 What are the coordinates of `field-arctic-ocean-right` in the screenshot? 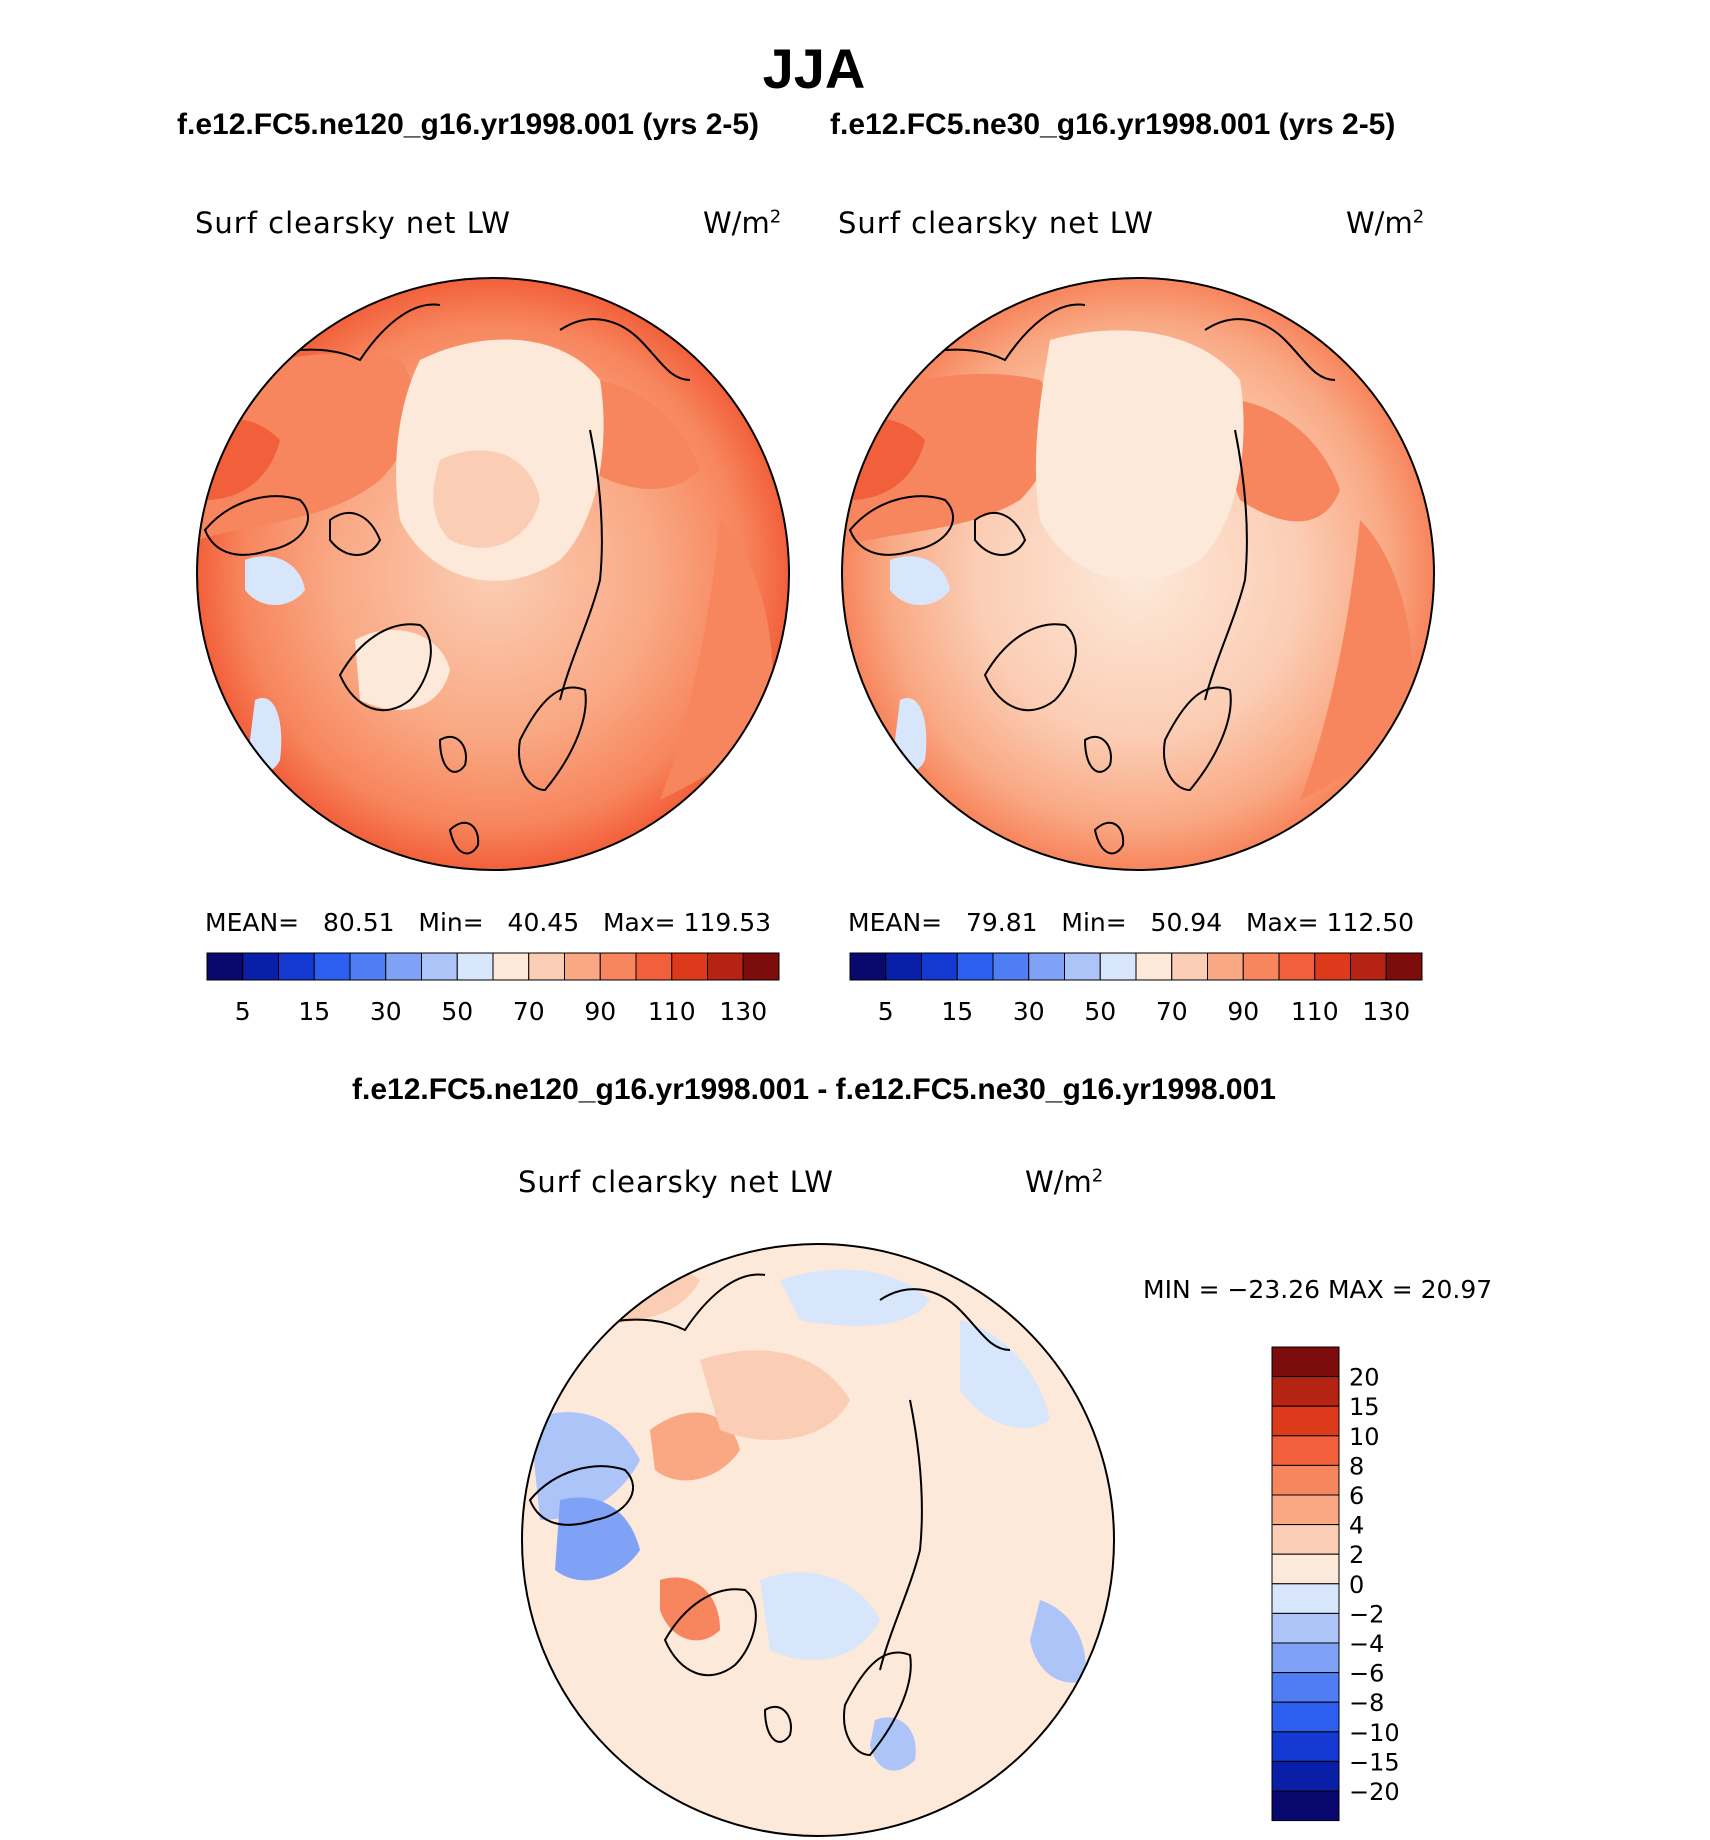 It's located at (1139, 455).